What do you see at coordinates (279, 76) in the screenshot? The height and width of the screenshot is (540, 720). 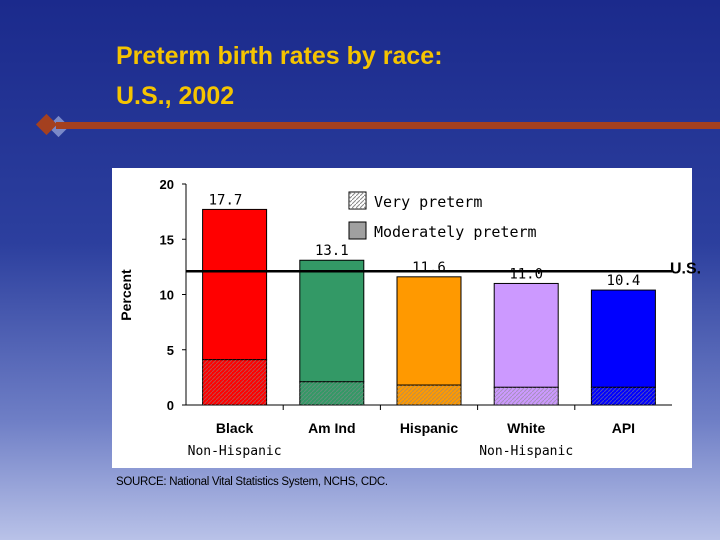 I see `slide-title: Preterm birth rates by race: U.S., 2002` at bounding box center [279, 76].